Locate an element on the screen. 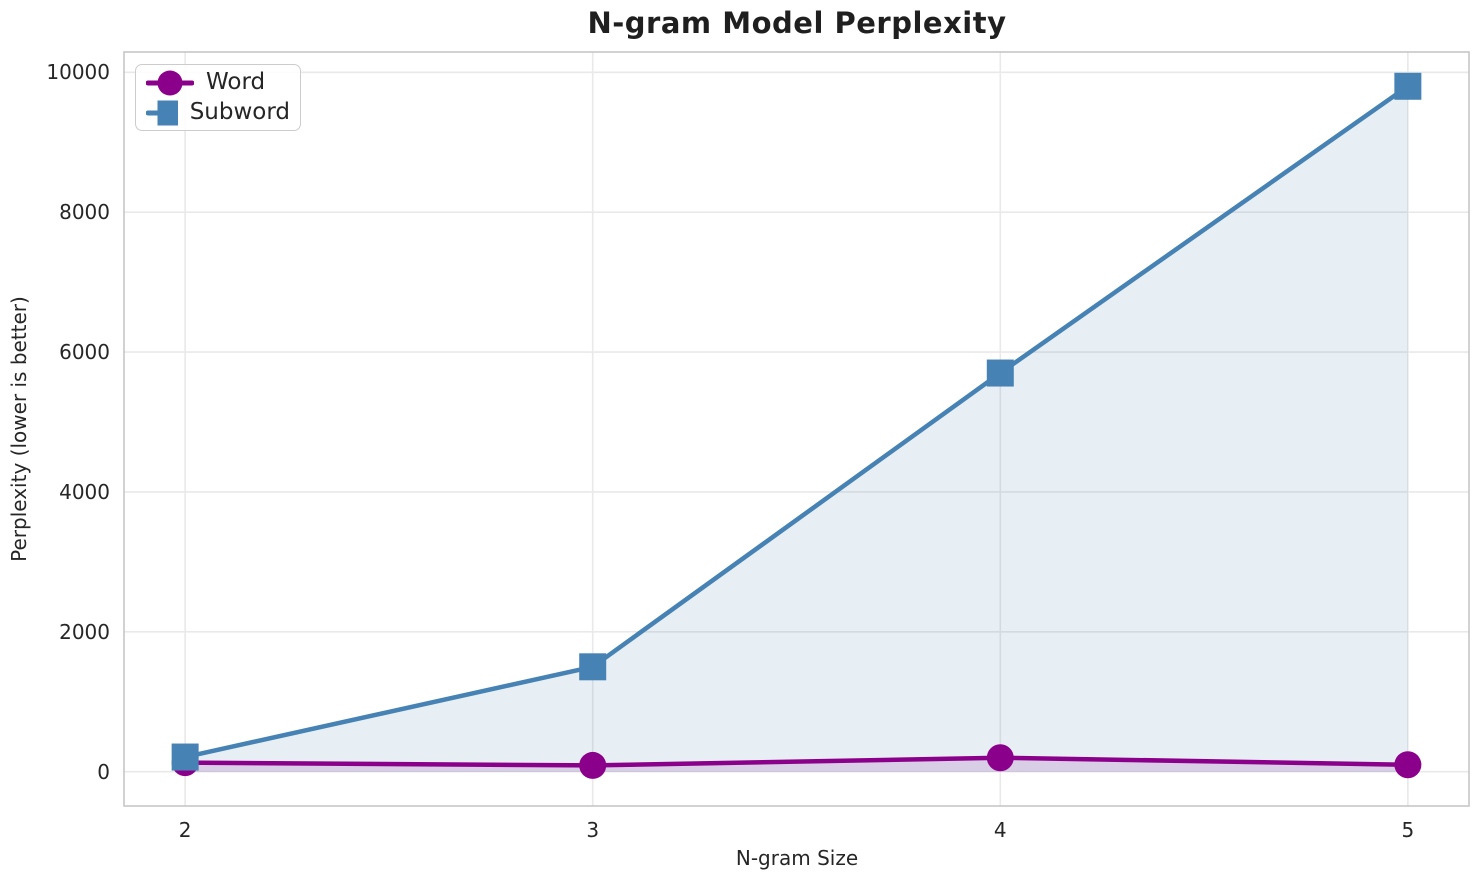 Image resolution: width=1484 pixels, height=885 pixels. y-axis-label: Perplexity (lower is better) is located at coordinates (19, 429).